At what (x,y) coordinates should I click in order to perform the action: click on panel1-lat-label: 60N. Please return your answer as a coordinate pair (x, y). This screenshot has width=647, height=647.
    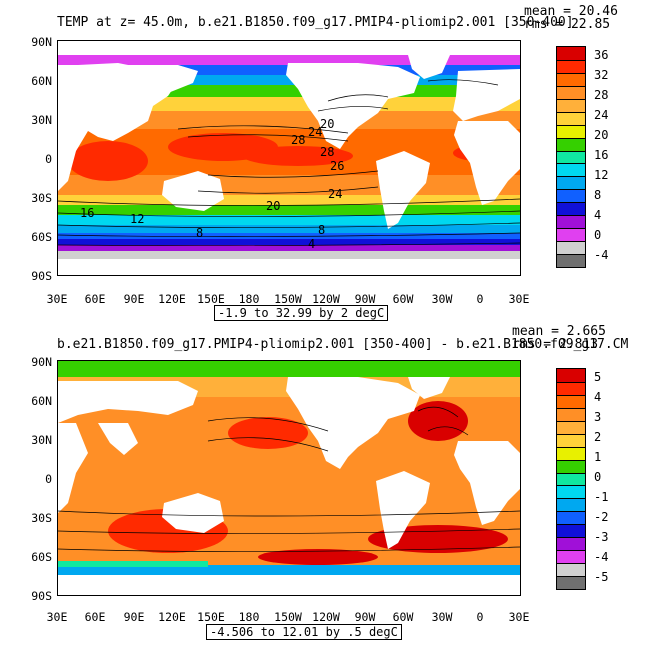
    Looking at the image, I should click on (41, 81).